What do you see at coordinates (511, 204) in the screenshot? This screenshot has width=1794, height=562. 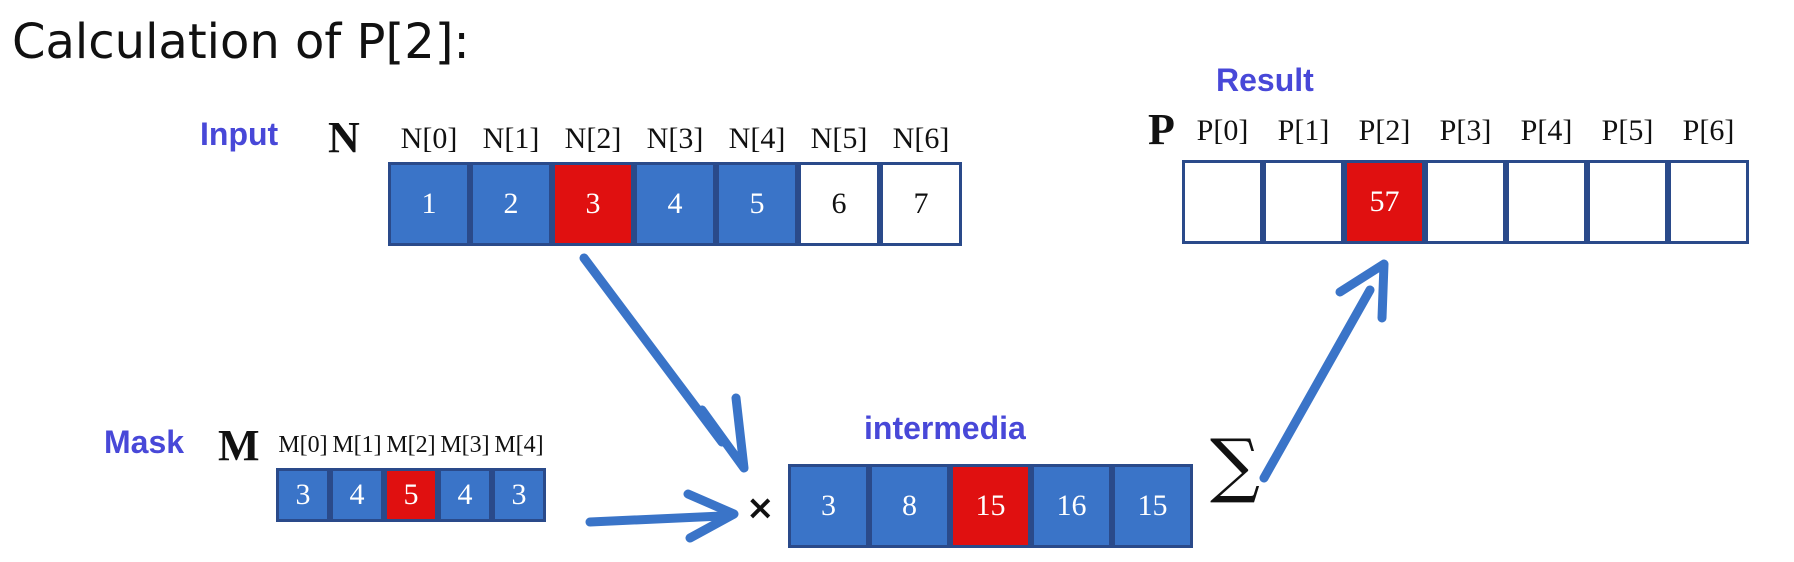 I see `input-cell-1: 2` at bounding box center [511, 204].